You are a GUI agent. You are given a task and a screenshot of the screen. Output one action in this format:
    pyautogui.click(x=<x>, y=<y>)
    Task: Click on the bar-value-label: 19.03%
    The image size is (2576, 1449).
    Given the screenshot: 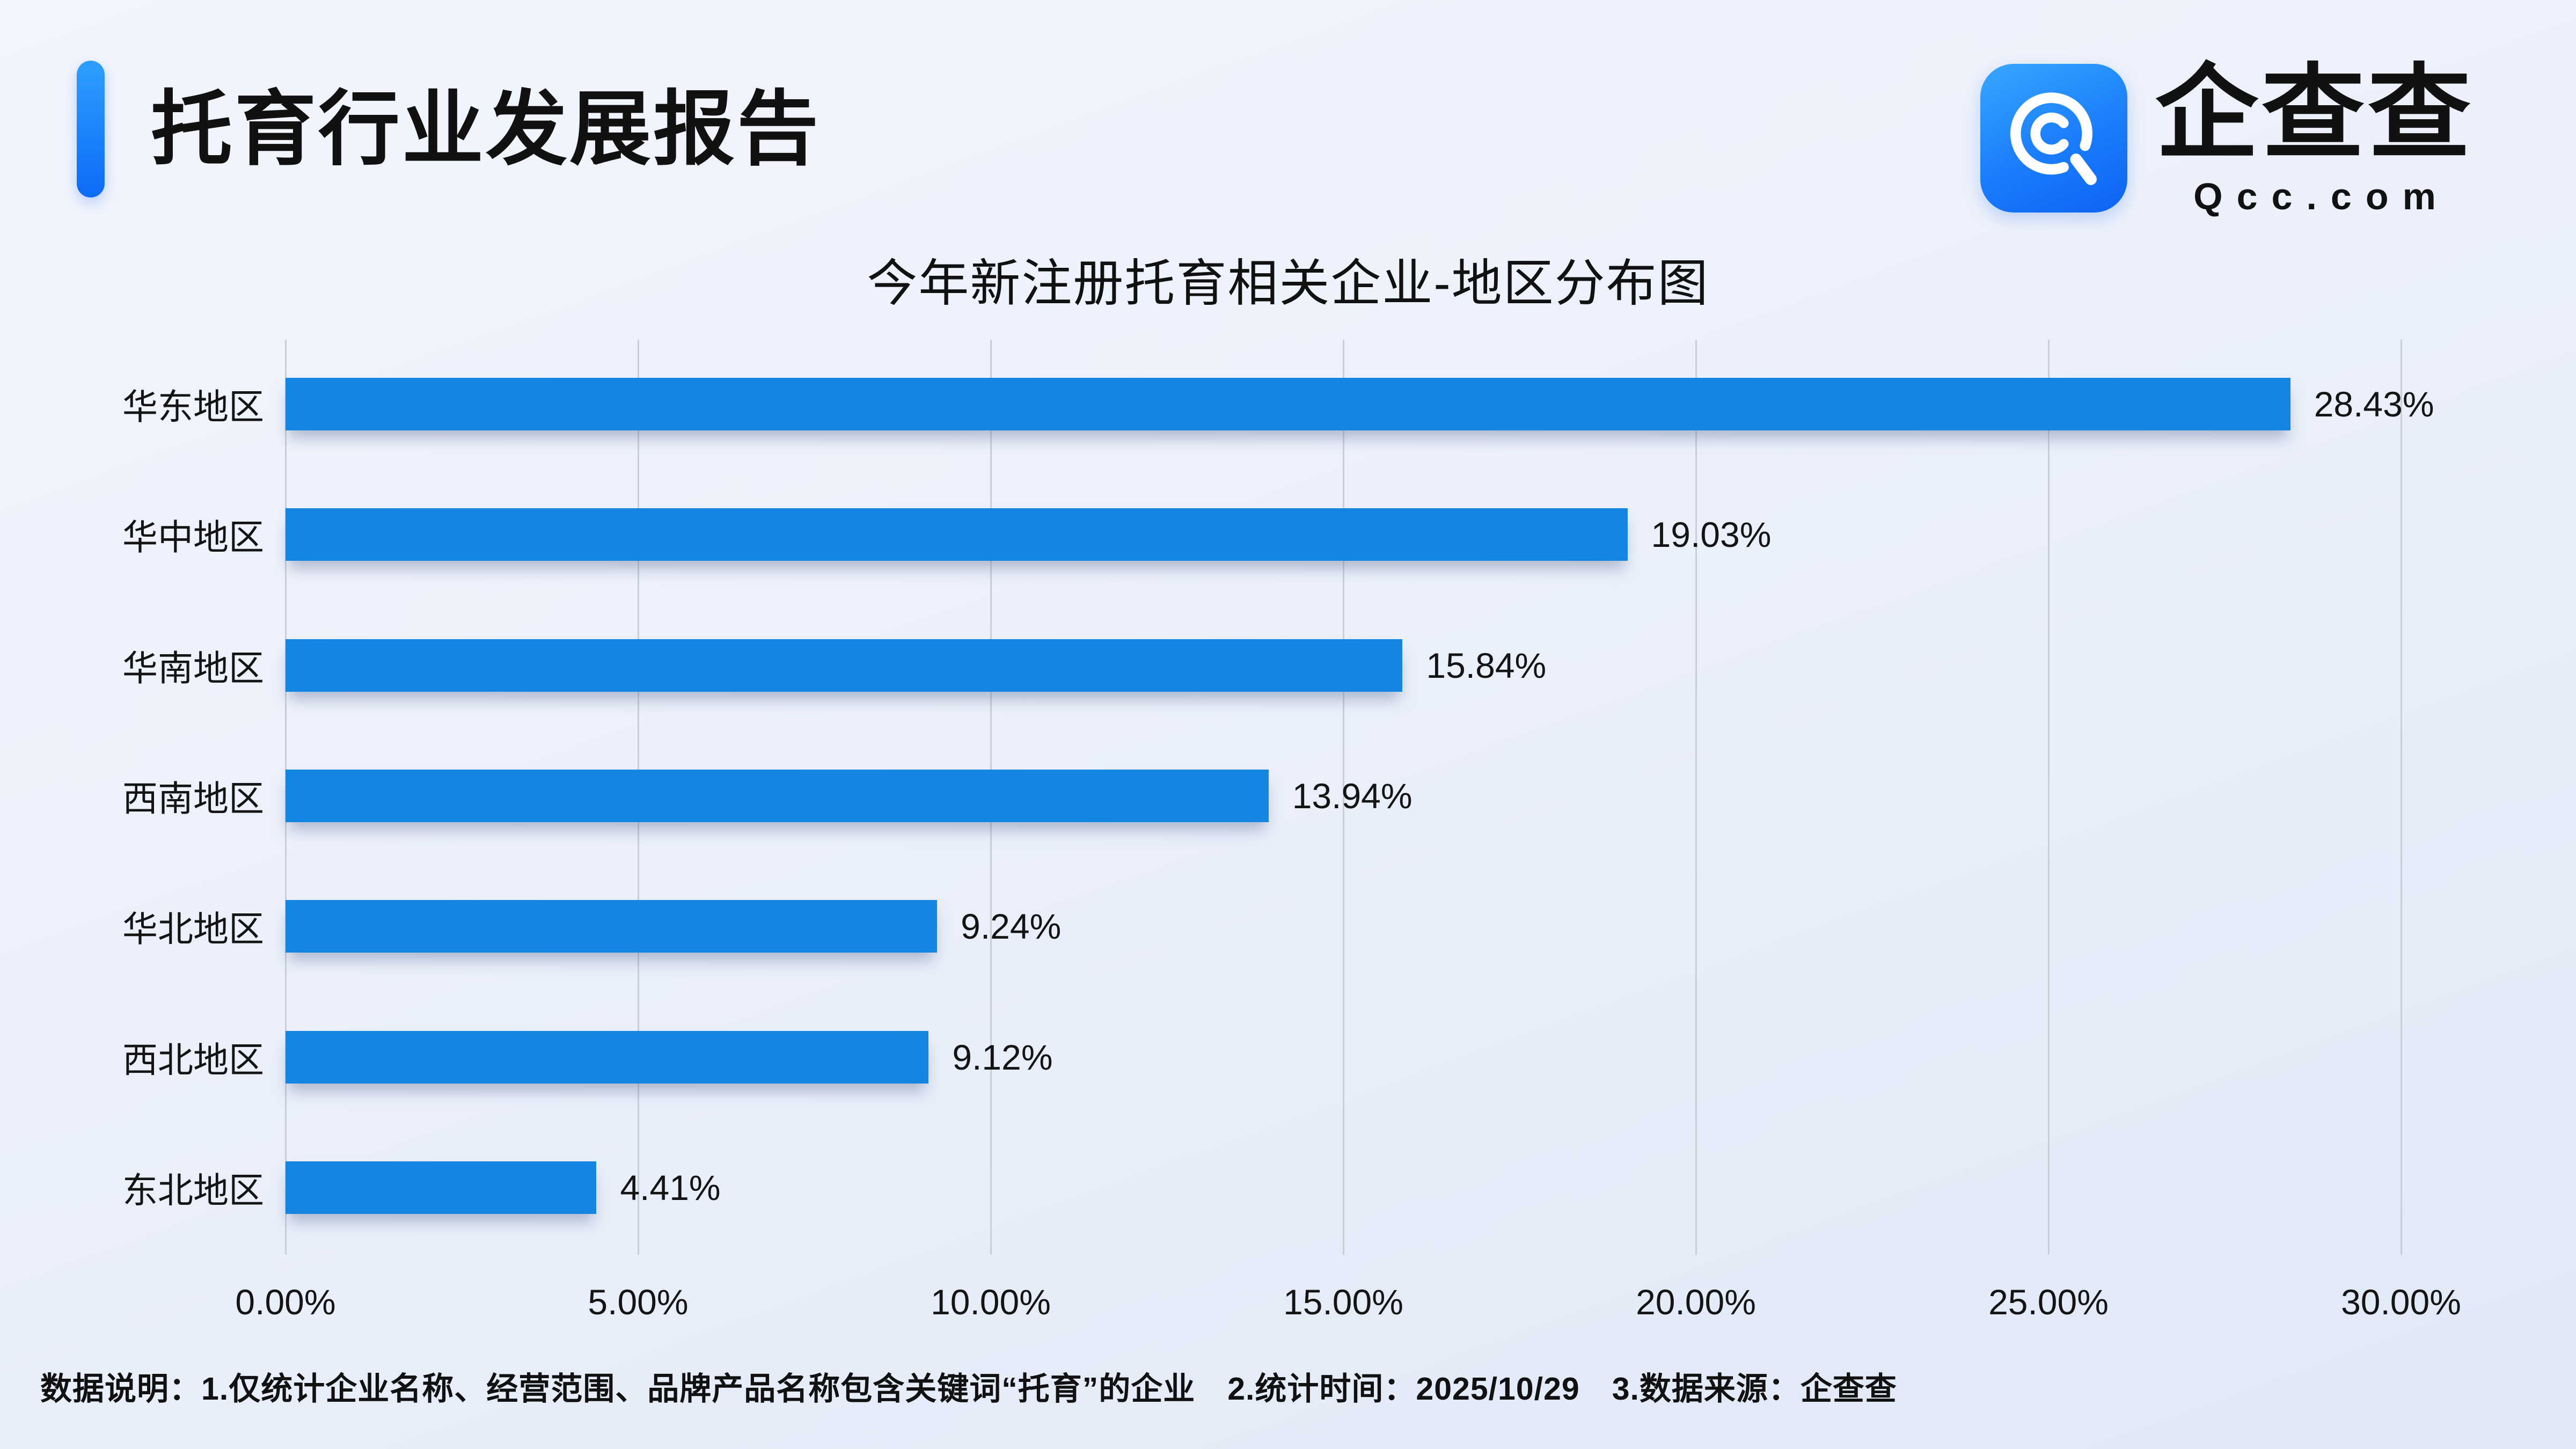 What is the action you would take?
    pyautogui.click(x=1711, y=535)
    